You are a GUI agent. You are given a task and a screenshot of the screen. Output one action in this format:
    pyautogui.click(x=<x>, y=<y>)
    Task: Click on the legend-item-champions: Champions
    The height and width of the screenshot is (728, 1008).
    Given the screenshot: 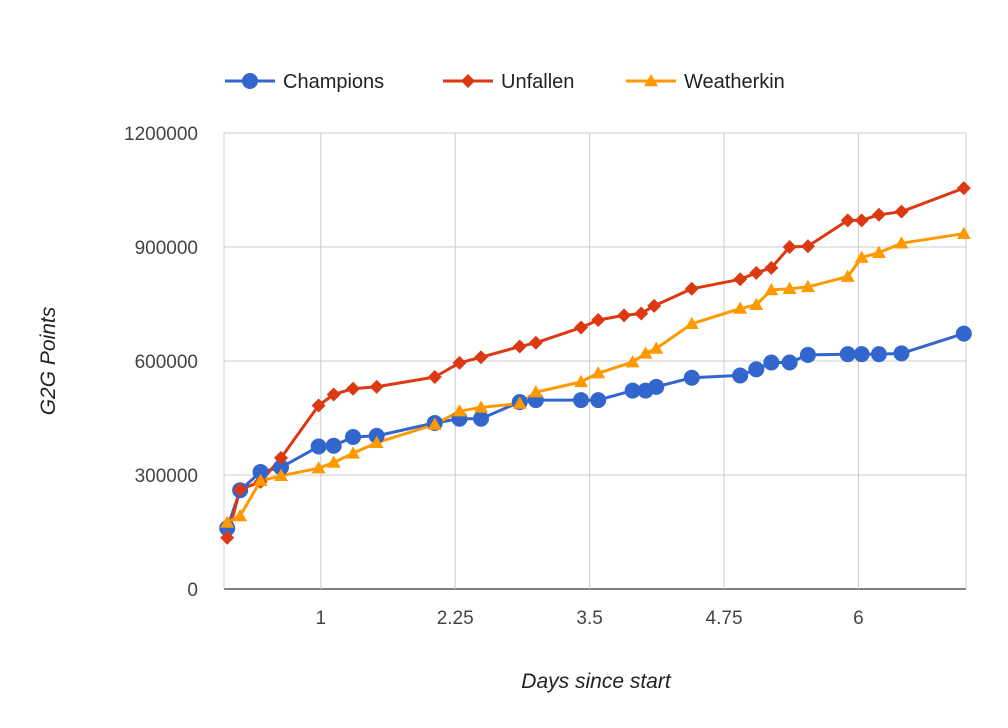 What is the action you would take?
    pyautogui.click(x=304, y=82)
    